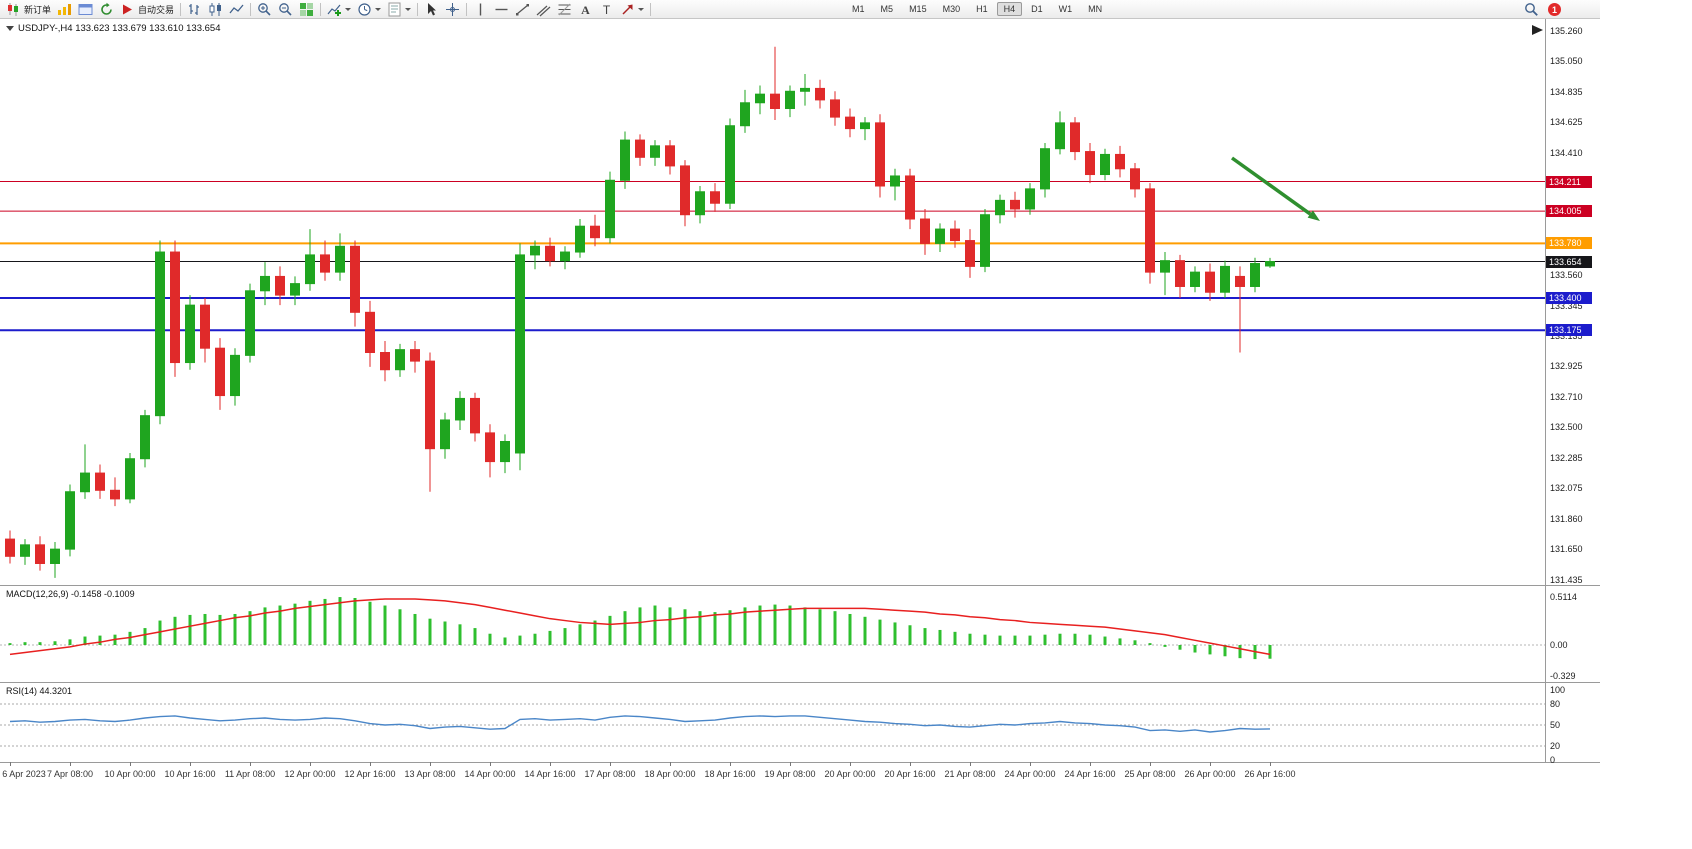 The image size is (1692, 849). I want to click on date-tick-label: 24 Apr 16:00, so click(1090, 774).